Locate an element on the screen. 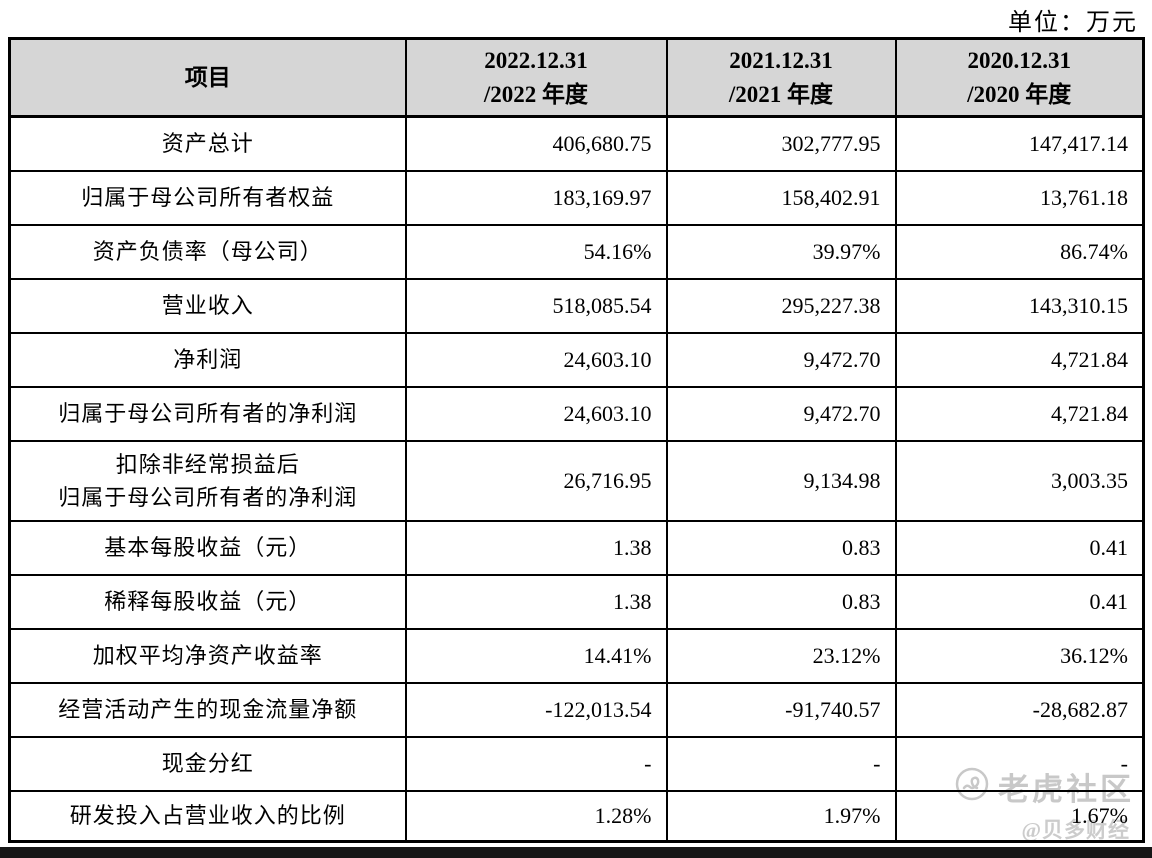 The image size is (1152, 858). row-label: 净利润 is located at coordinates (207, 359).